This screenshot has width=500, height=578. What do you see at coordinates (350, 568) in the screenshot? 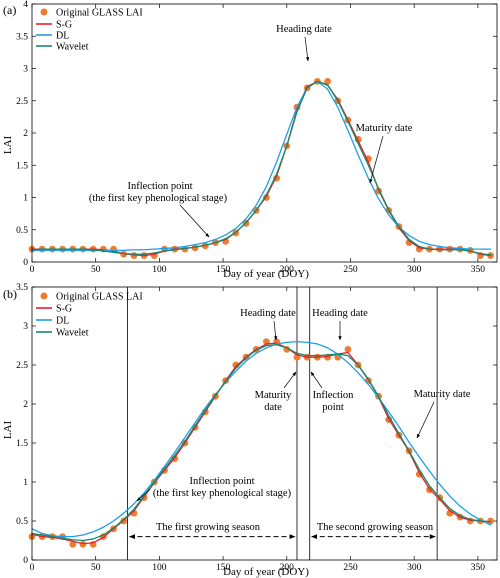
I see `xtick-b-5: 250` at bounding box center [350, 568].